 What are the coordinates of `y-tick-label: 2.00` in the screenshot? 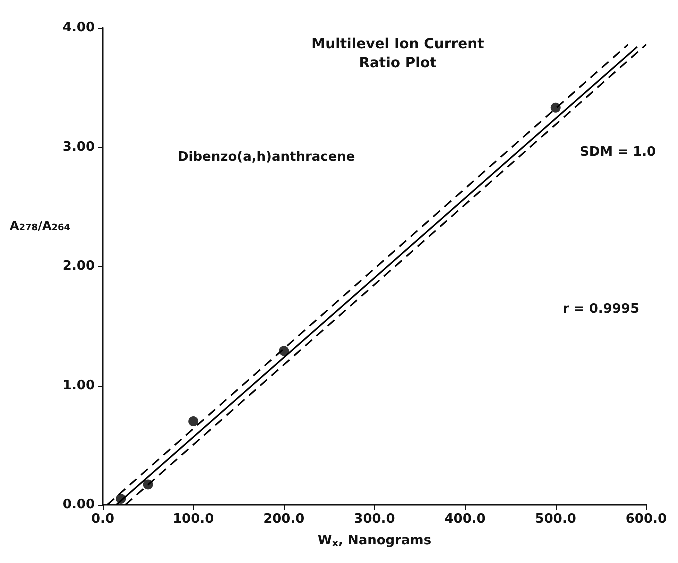 It's located at (78, 266).